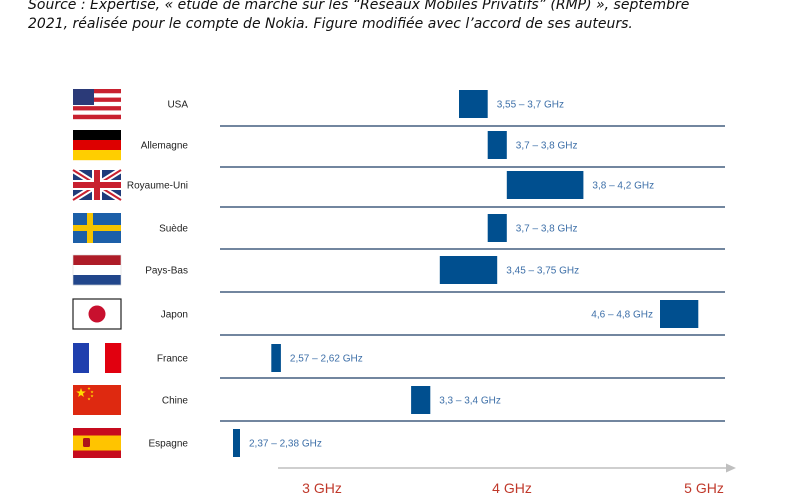  I want to click on france-flag, so click(97, 358).